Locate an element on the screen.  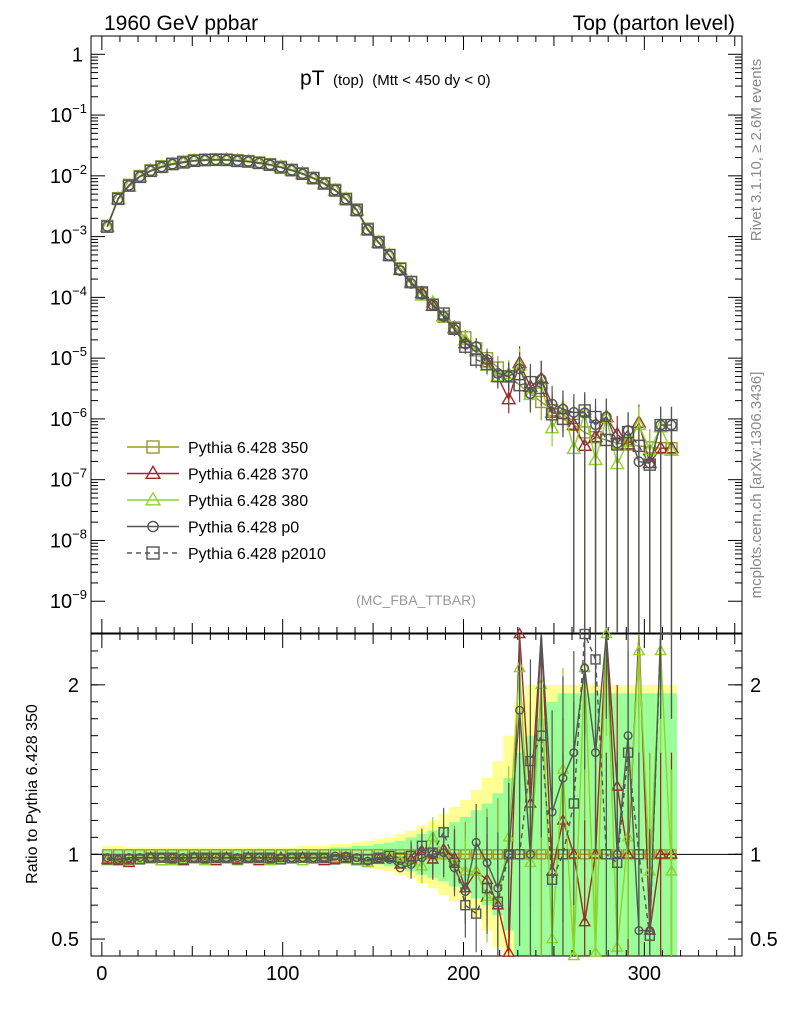
ratio-tick-label-right: 1 is located at coordinates (755, 855).